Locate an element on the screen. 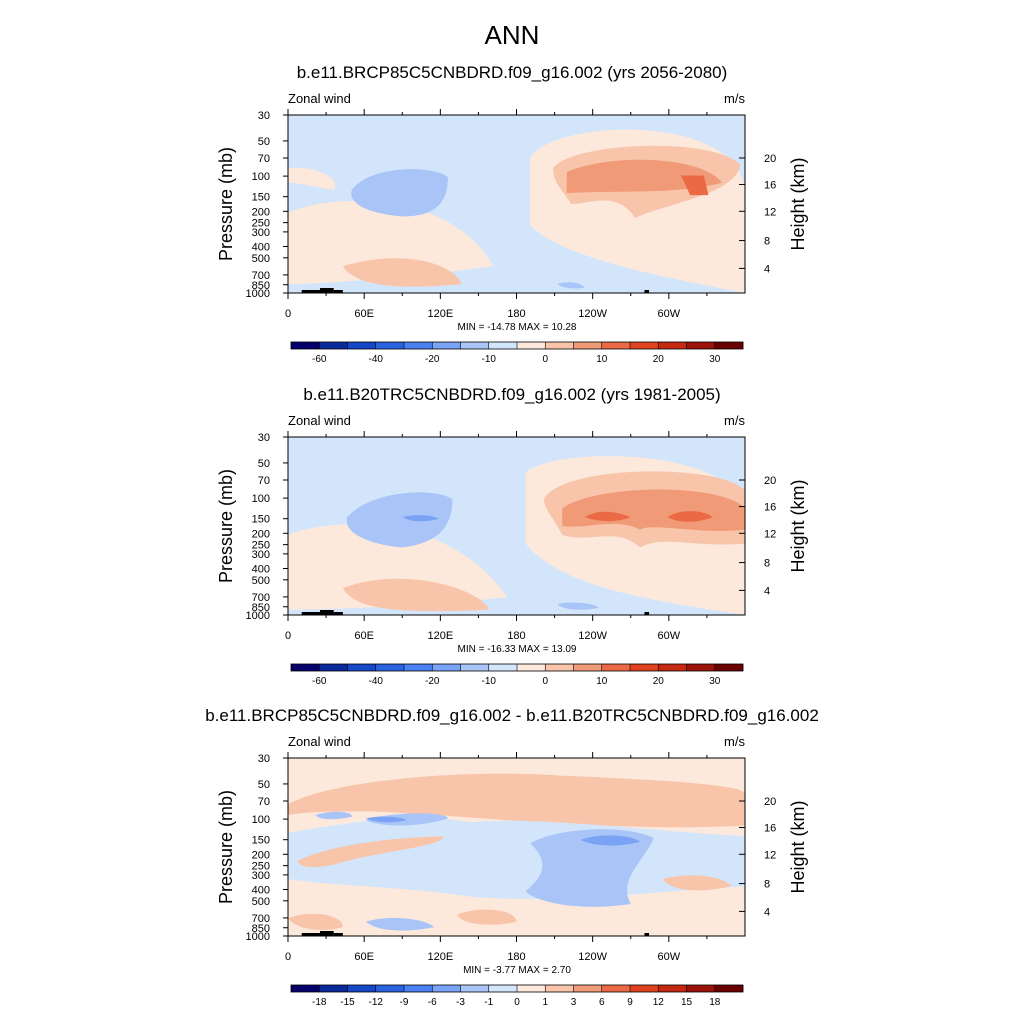 The width and height of the screenshot is (1024, 1024). variable-label: Zonal wind is located at coordinates (319, 98).